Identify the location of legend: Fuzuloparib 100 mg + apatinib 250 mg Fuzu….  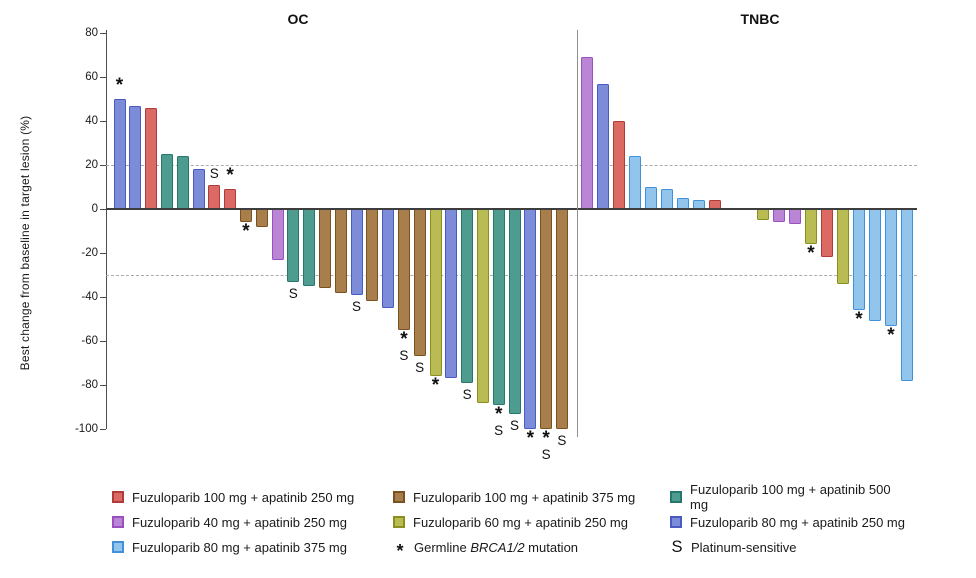
(511, 521).